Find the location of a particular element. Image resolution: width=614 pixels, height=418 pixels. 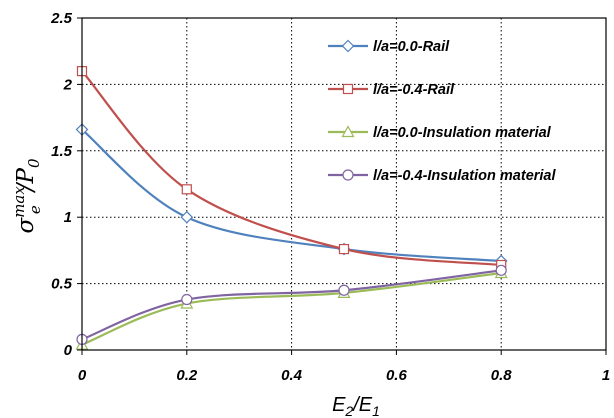

legend-label: l/a=0.0-Insulation material is located at coordinates (462, 133).